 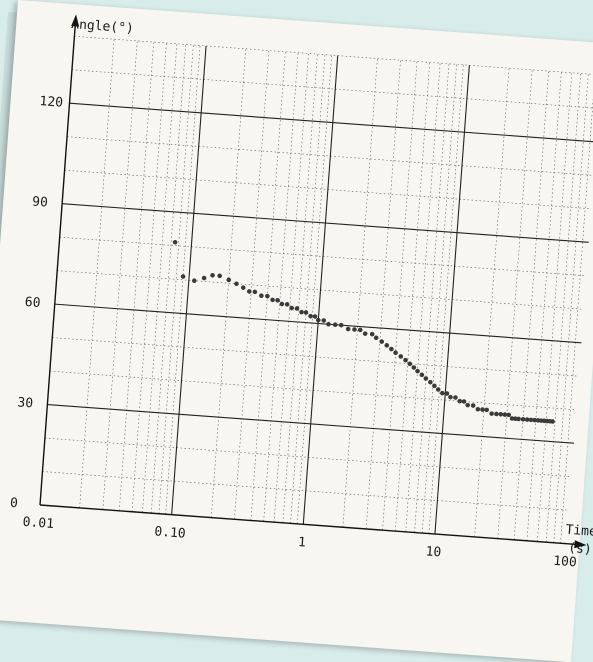 What do you see at coordinates (40, 202) in the screenshot?
I see `y-tick-label: 90` at bounding box center [40, 202].